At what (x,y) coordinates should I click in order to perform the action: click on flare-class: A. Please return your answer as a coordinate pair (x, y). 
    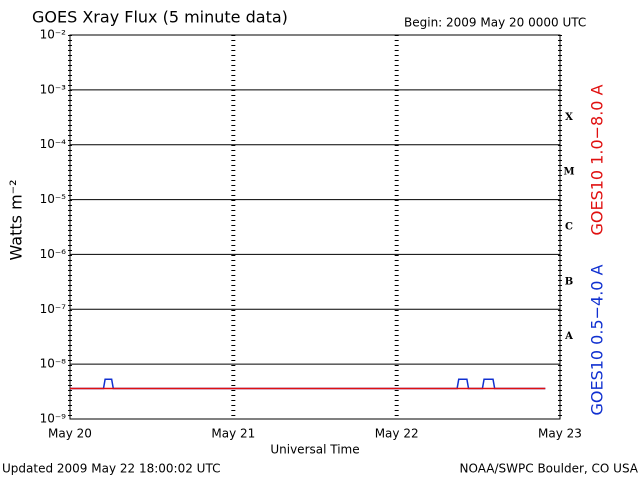
    Looking at the image, I should click on (568, 336).